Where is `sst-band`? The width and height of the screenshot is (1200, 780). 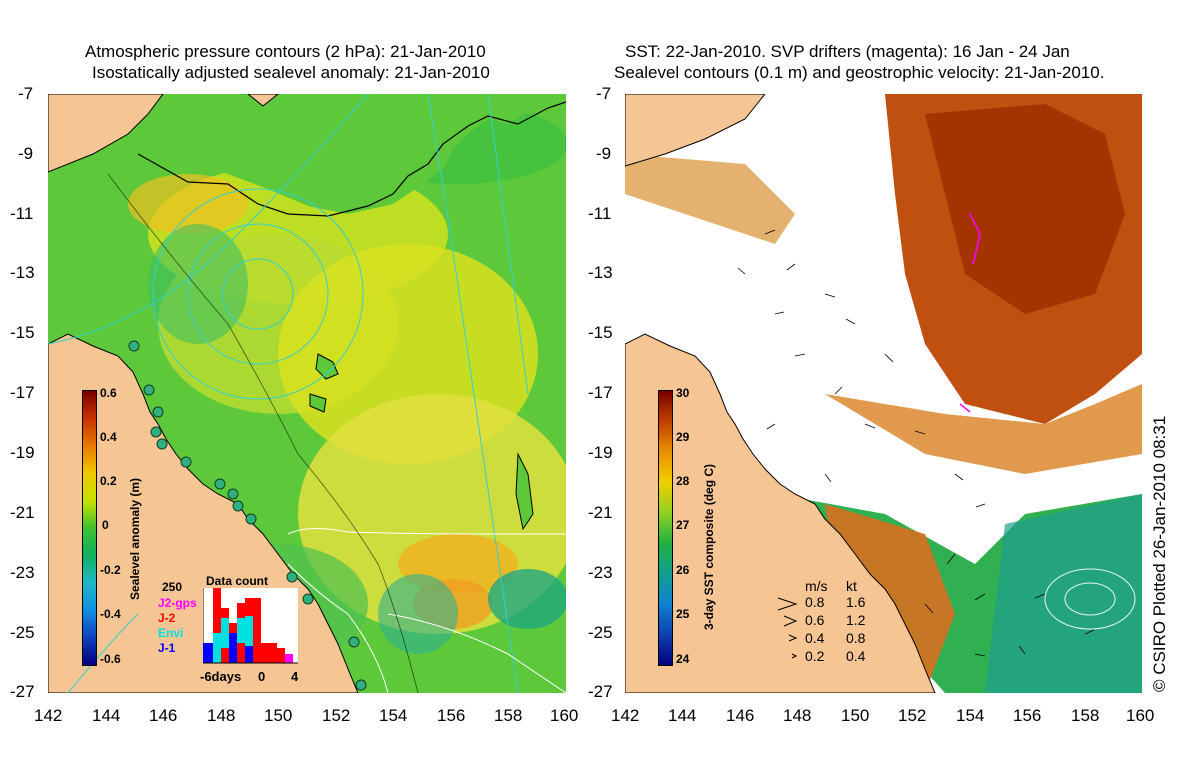 sst-band is located at coordinates (983, 429).